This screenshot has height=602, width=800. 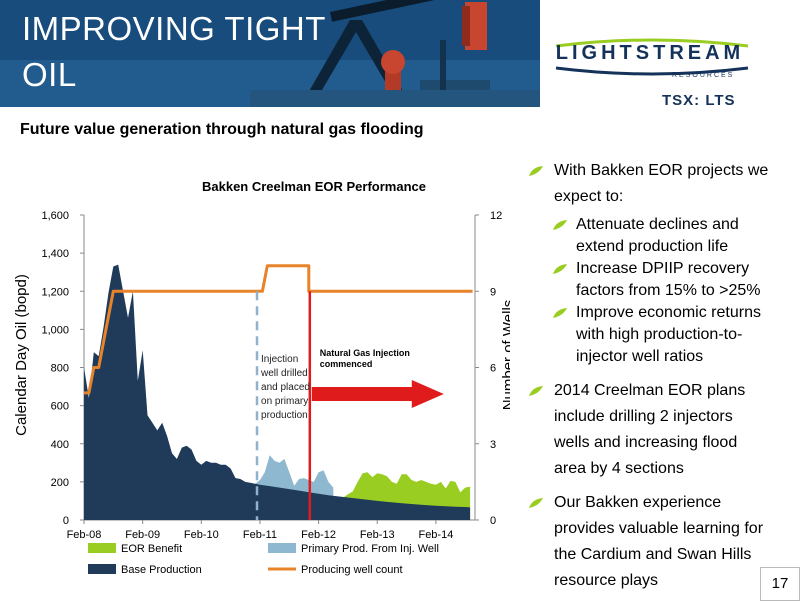 I want to click on bullet-eor-projects: With Bakken EOR projects we expect to:, so click(x=662, y=184).